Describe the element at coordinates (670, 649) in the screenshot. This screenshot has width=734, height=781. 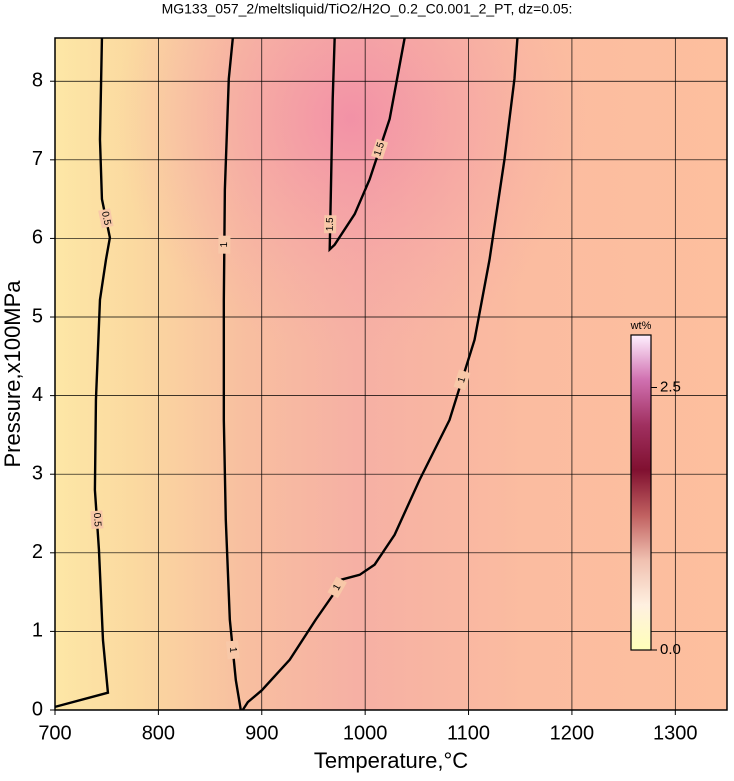
I see `colorbar-tick-label: 0.0` at that location.